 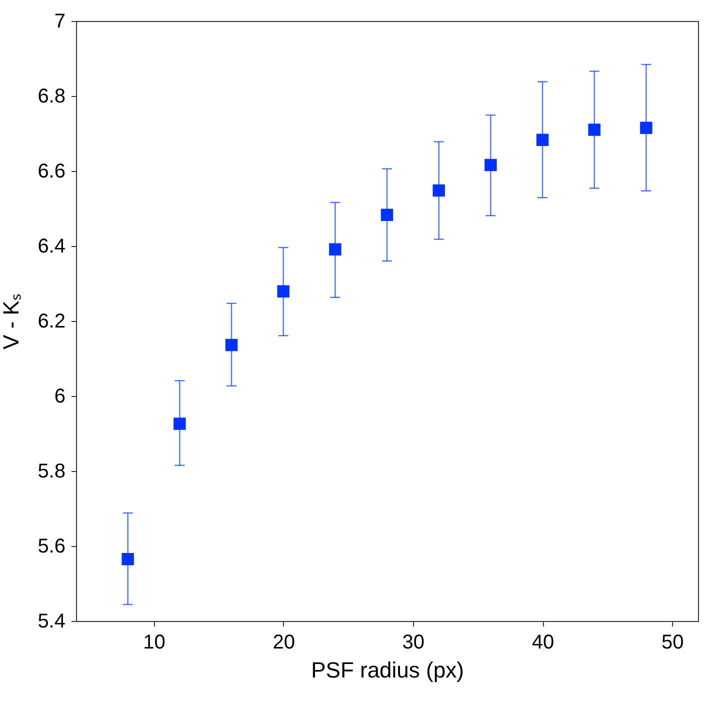 I want to click on x-tick-label: 10, so click(x=154, y=643).